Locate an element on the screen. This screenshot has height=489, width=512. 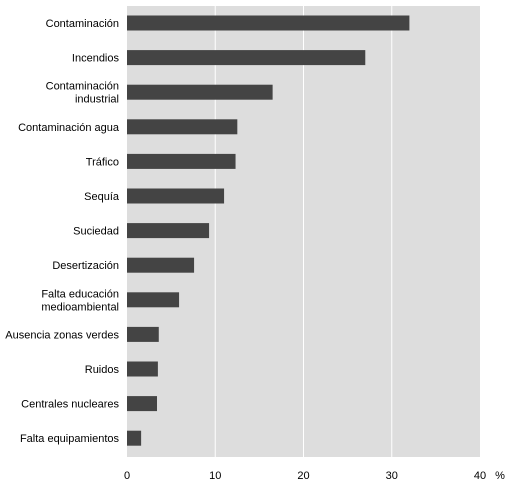
category-label-line: industrial is located at coordinates (97, 100).